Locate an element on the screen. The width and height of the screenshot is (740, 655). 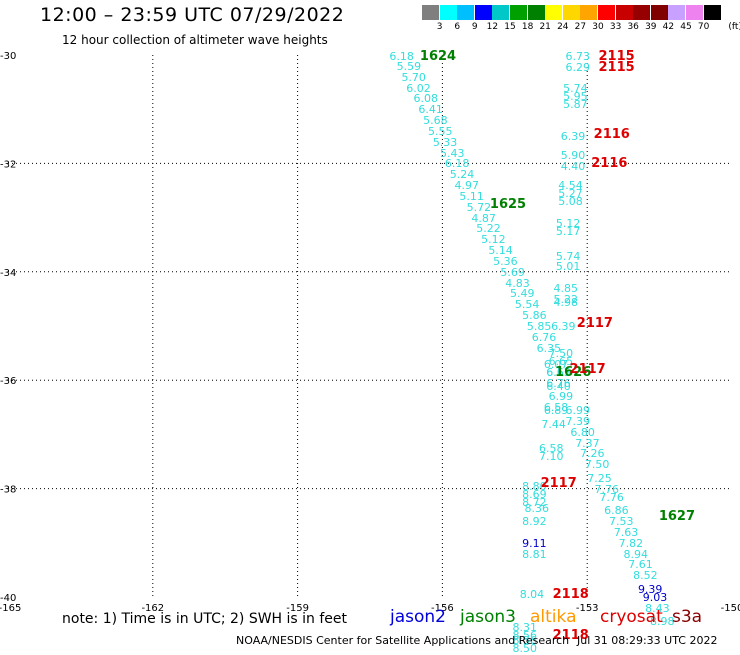
wave-height-label: 5.36 is located at coordinates (505, 261).